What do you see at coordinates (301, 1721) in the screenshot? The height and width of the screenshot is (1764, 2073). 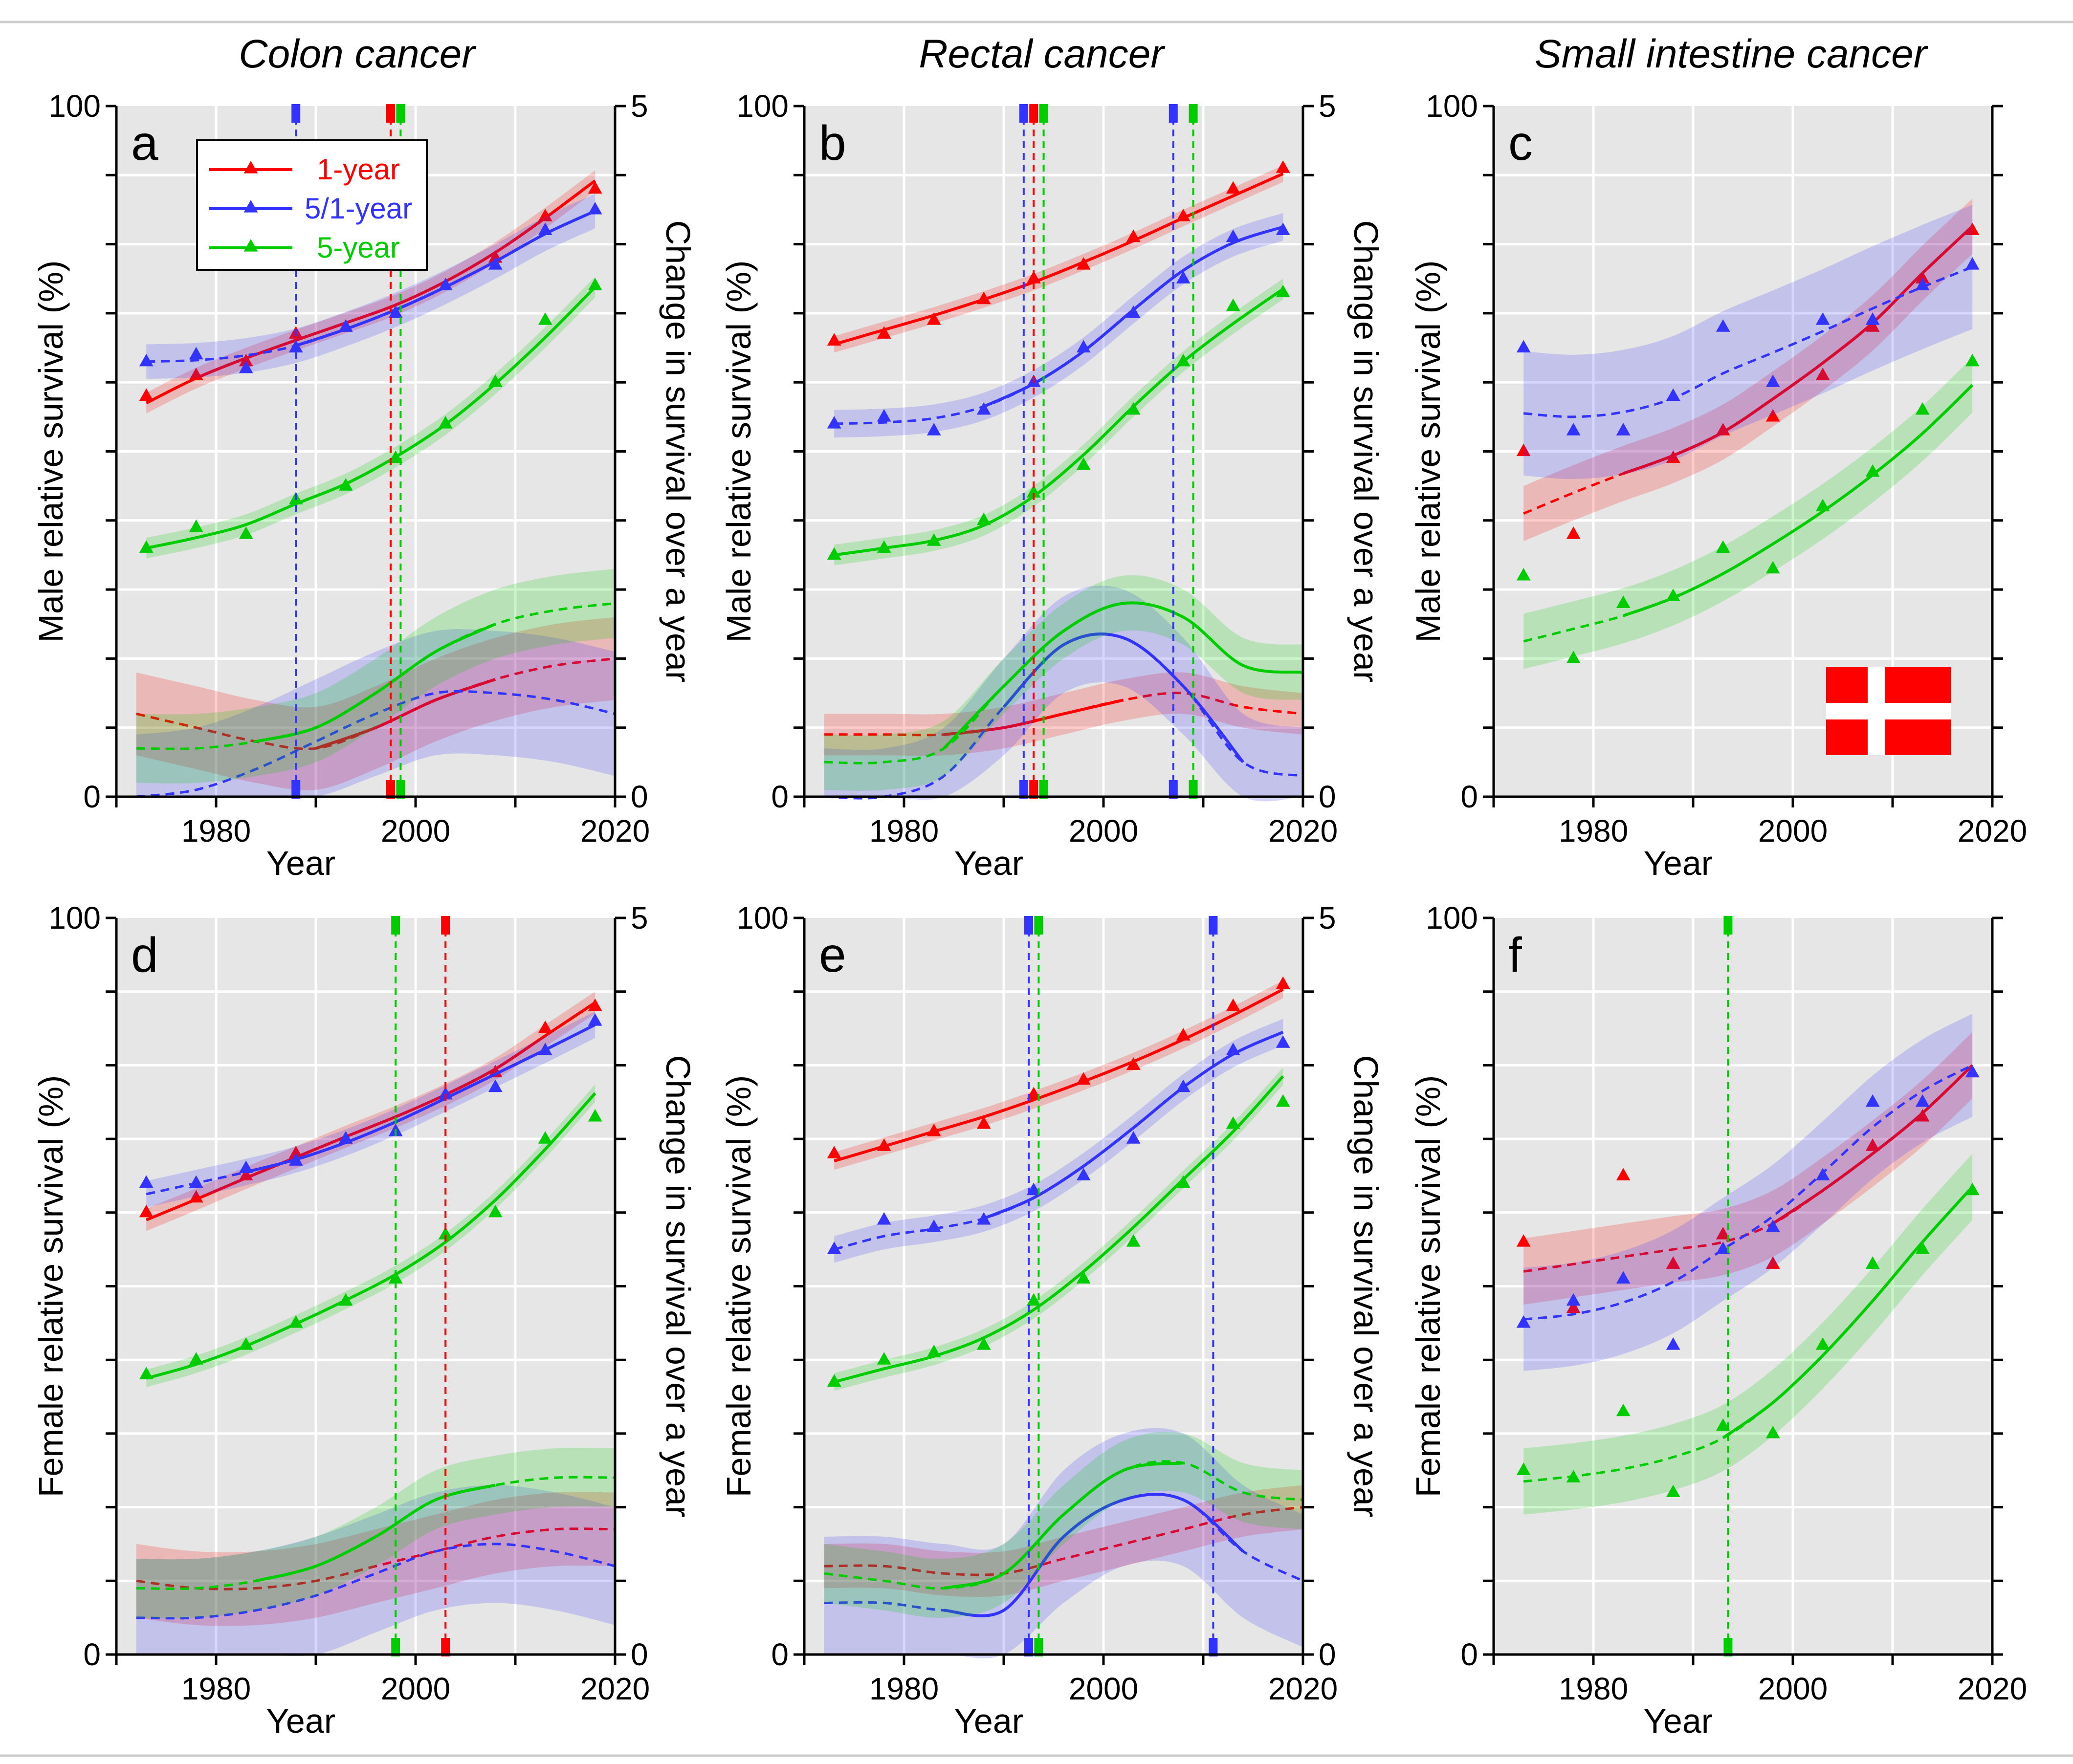 I see `x-axis-title: Year` at bounding box center [301, 1721].